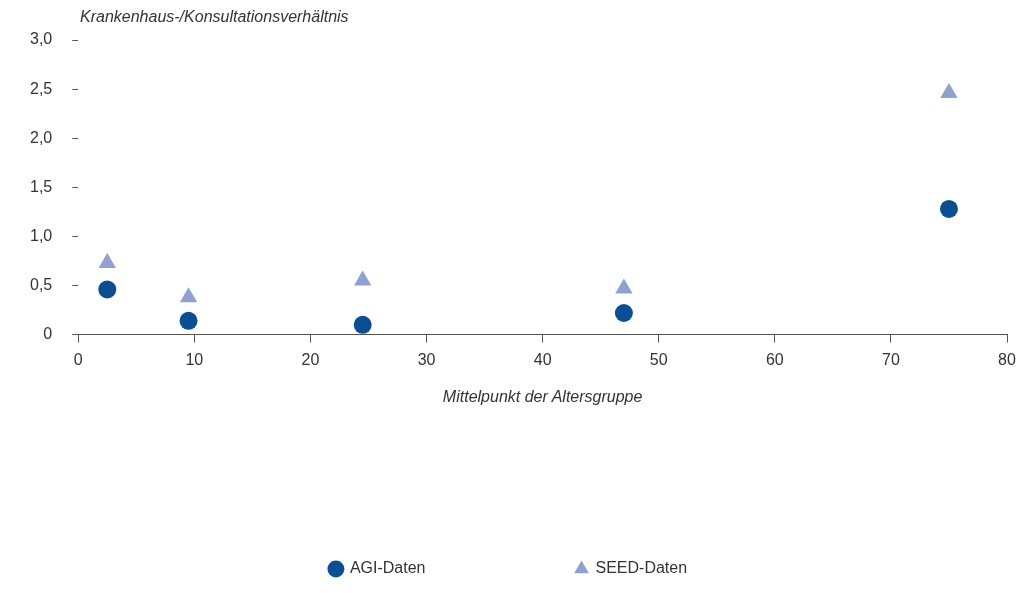  Describe the element at coordinates (310, 359) in the screenshot. I see `x-tick-label: 20` at that location.